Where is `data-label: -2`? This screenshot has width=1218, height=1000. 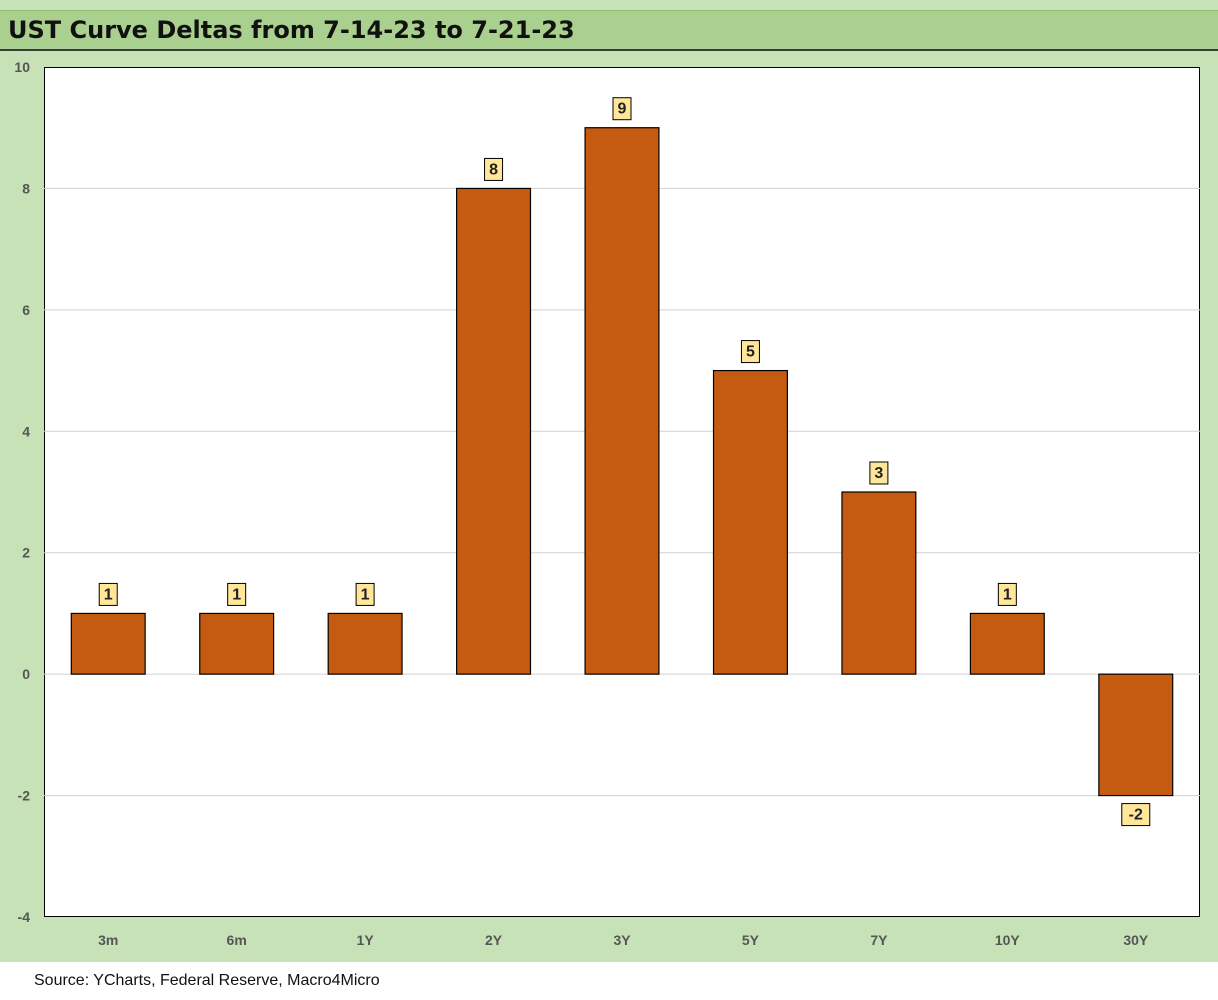 data-label: -2 is located at coordinates (1136, 815).